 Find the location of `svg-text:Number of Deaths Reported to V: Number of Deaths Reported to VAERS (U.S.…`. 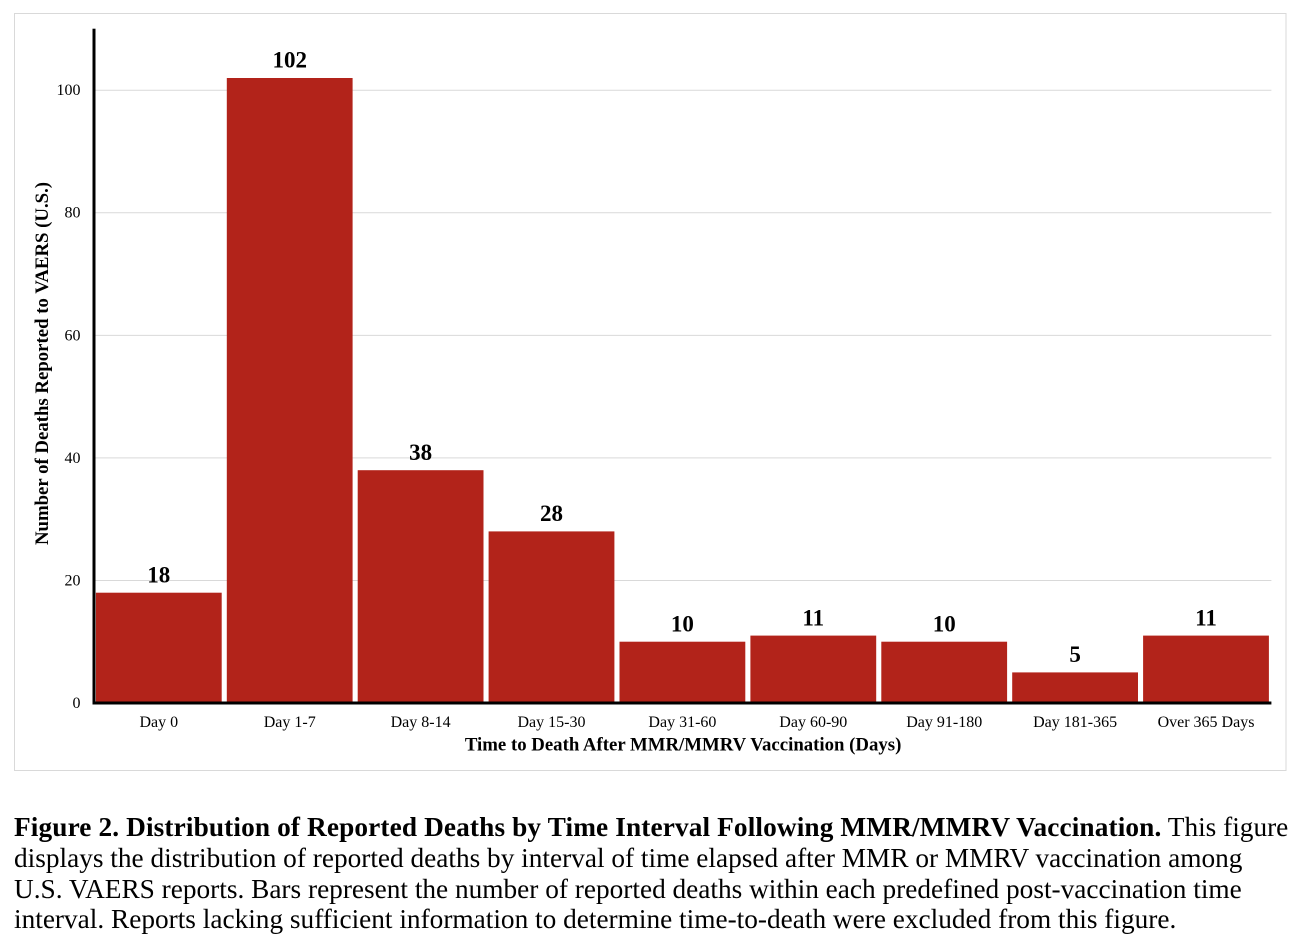

svg-text:Number of Deaths Reported to V: Number of Deaths Reported to VAERS (U.S.… is located at coordinates (42, 363).